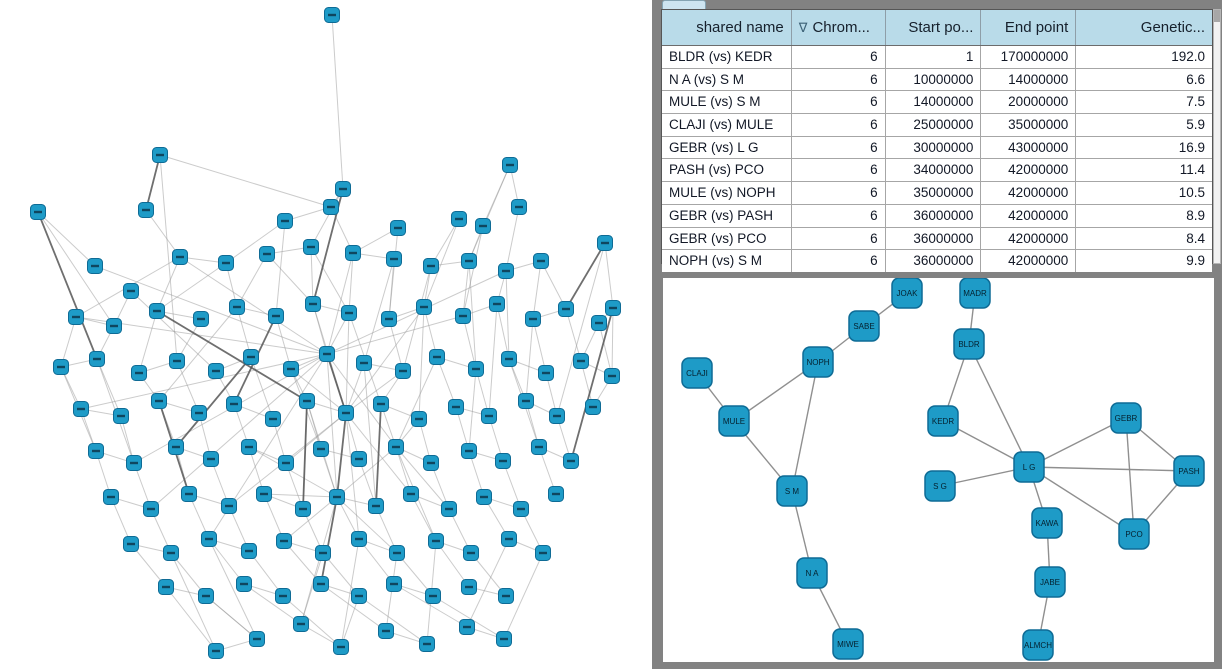 This screenshot has width=1222, height=669. What do you see at coordinates (1217, 16) in the screenshot?
I see `table-scrollbar-thumb` at bounding box center [1217, 16].